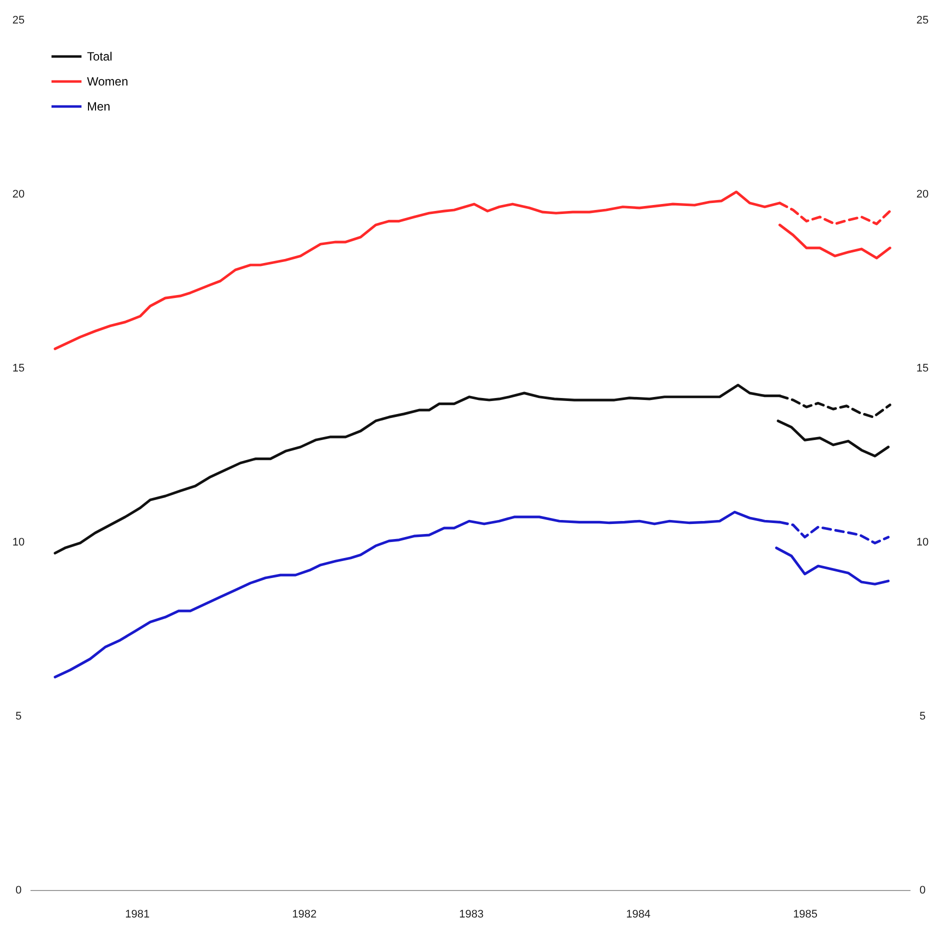 This screenshot has width=936, height=929. Describe the element at coordinates (922, 890) in the screenshot. I see `y2-tick-label: 0` at that location.